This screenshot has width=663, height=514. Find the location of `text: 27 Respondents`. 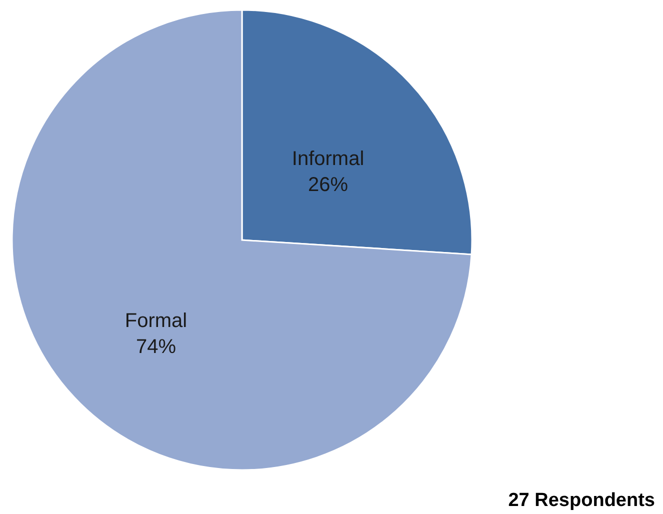

text: 27 Respondents is located at coordinates (581, 500).